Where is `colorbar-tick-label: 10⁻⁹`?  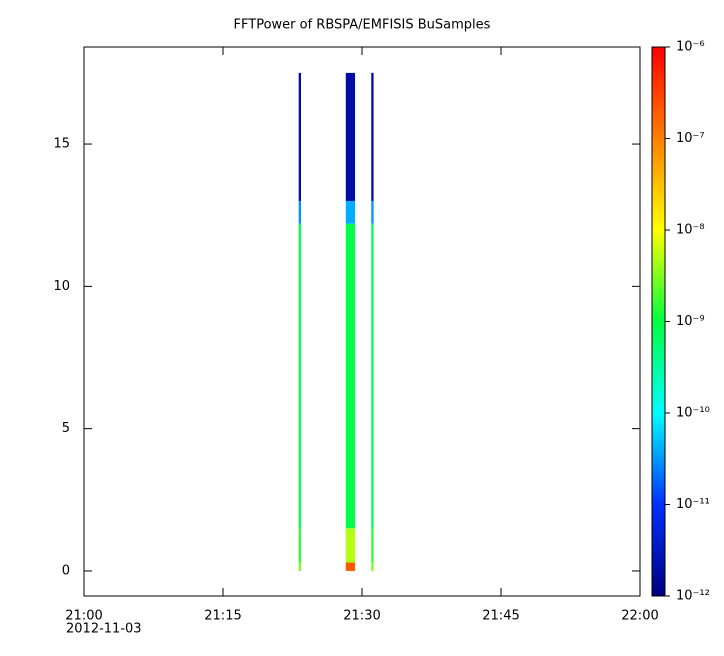 colorbar-tick-label: 10⁻⁹ is located at coordinates (690, 321).